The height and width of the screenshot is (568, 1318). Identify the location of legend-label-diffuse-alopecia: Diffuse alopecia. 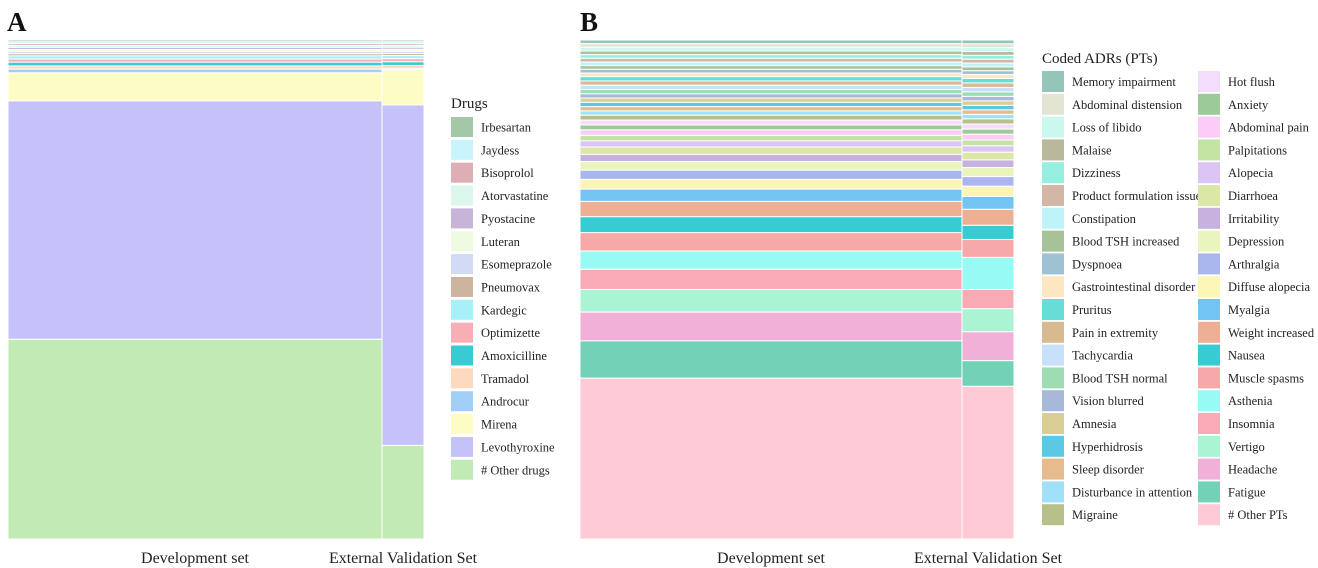
(1269, 287).